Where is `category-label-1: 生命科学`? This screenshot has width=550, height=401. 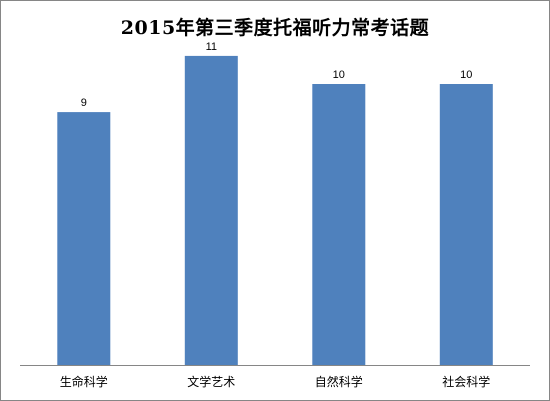
category-label-1: 生命科学 is located at coordinates (84, 381).